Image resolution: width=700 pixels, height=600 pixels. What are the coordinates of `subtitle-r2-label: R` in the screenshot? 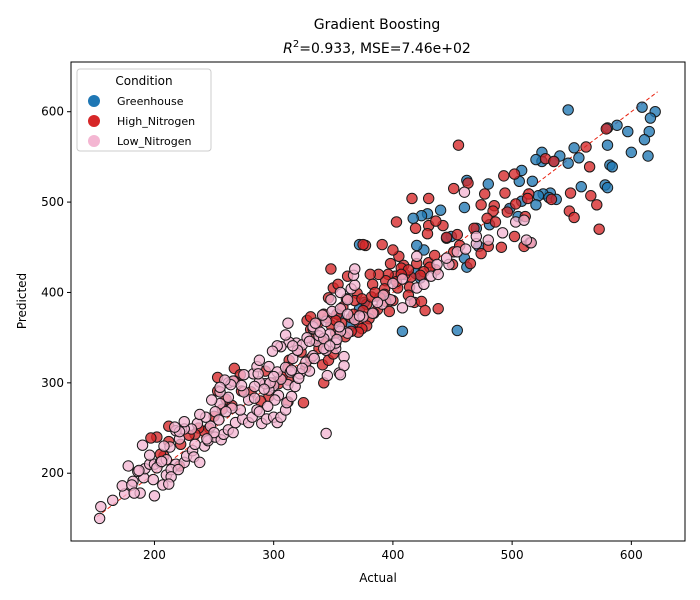 It's located at (288, 49).